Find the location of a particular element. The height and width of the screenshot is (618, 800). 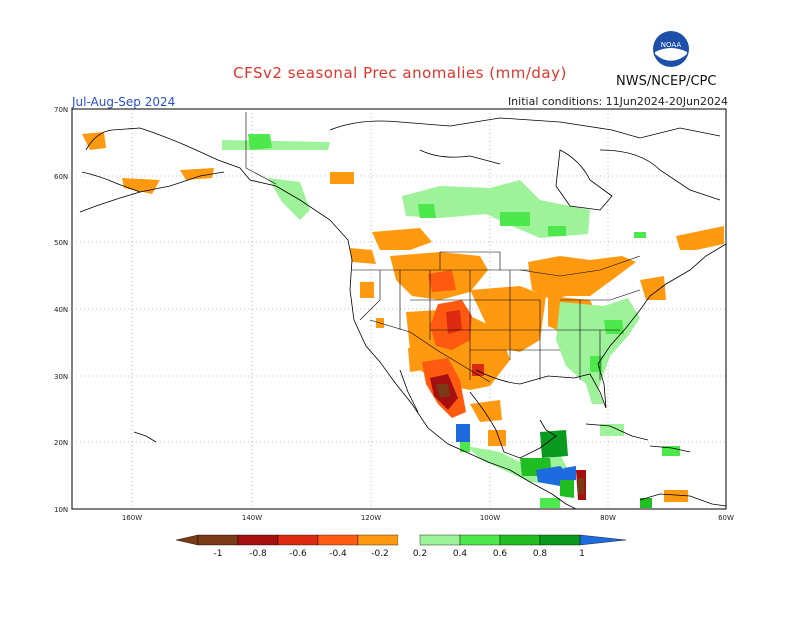

lon-label: 100W is located at coordinates (490, 518).